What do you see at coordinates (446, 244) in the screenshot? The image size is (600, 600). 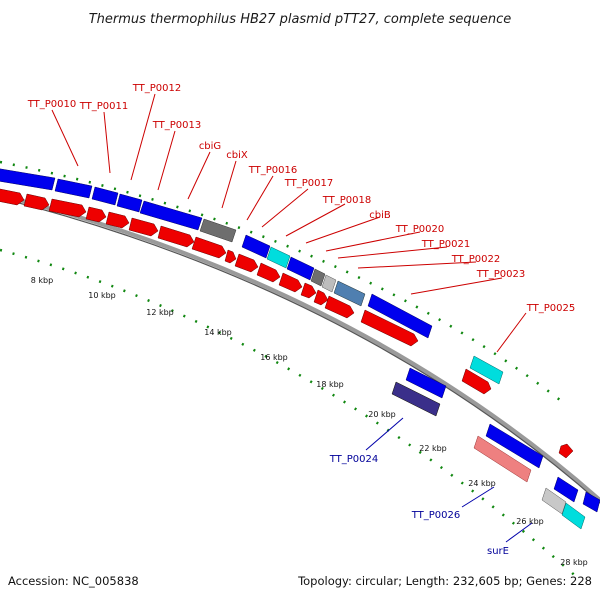 I see `gene-label: TT_P0021` at bounding box center [446, 244].